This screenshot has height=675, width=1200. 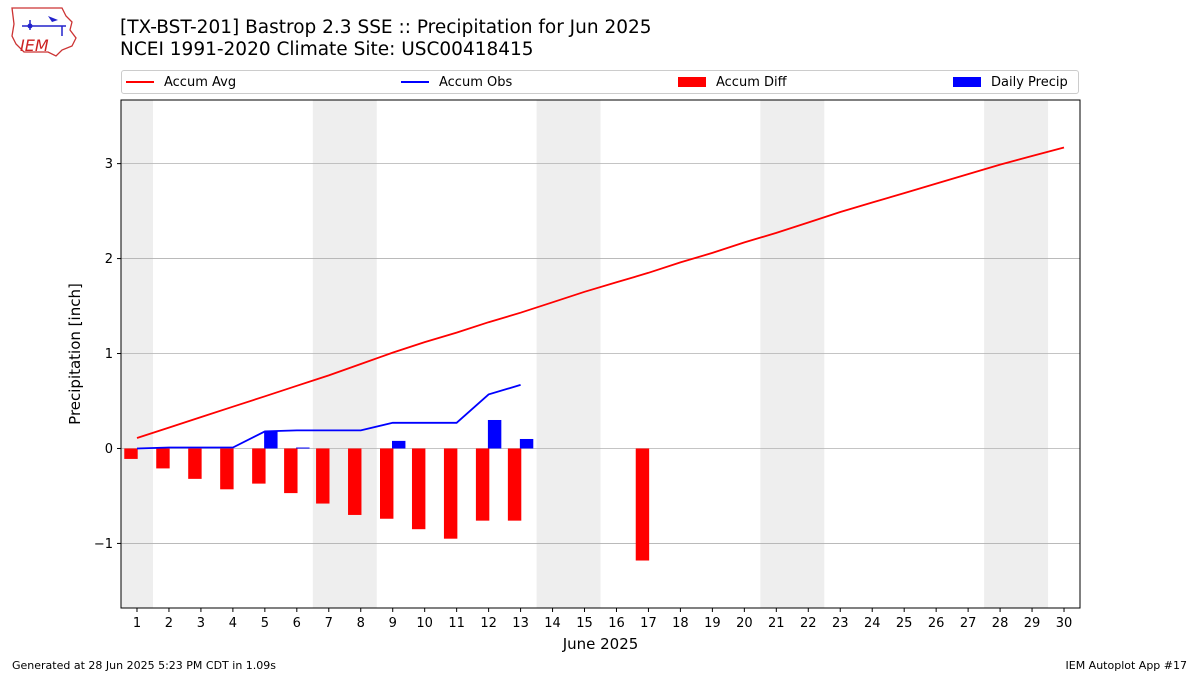 I want to click on legend-item-accum-diff: Accum Diff, so click(x=732, y=82).